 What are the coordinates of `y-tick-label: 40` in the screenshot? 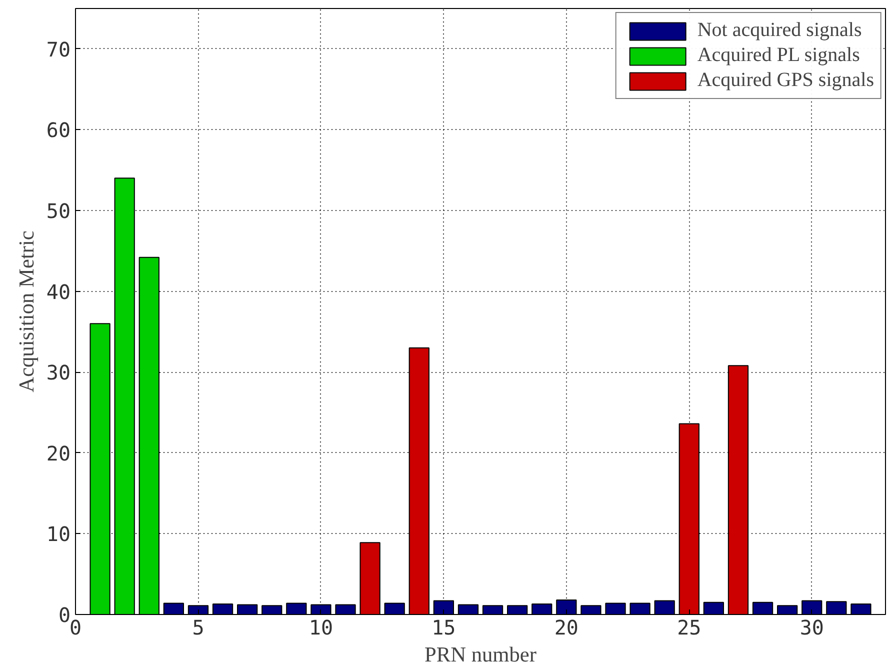 It's located at (58, 292).